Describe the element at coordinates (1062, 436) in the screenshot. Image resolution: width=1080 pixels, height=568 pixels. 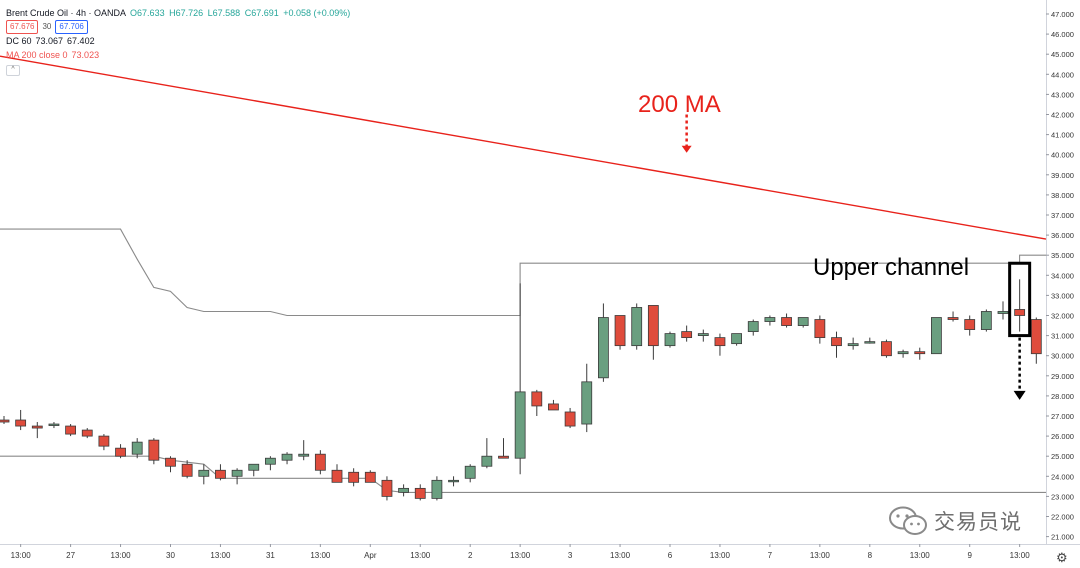
I see `y-tick-label: 26.000` at that location.